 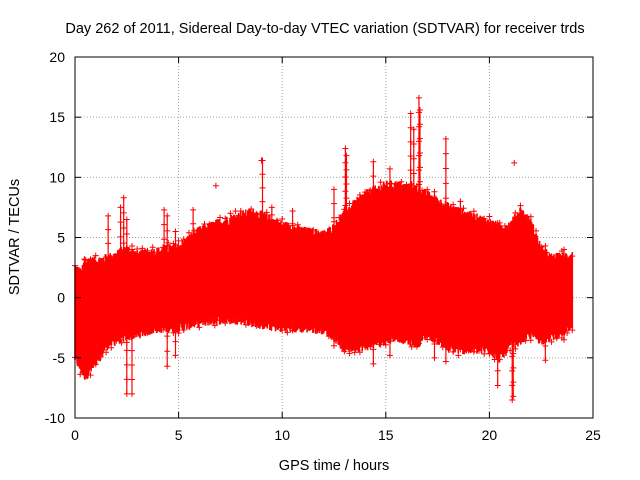 I want to click on y-tick-label: 20, so click(x=57, y=57).